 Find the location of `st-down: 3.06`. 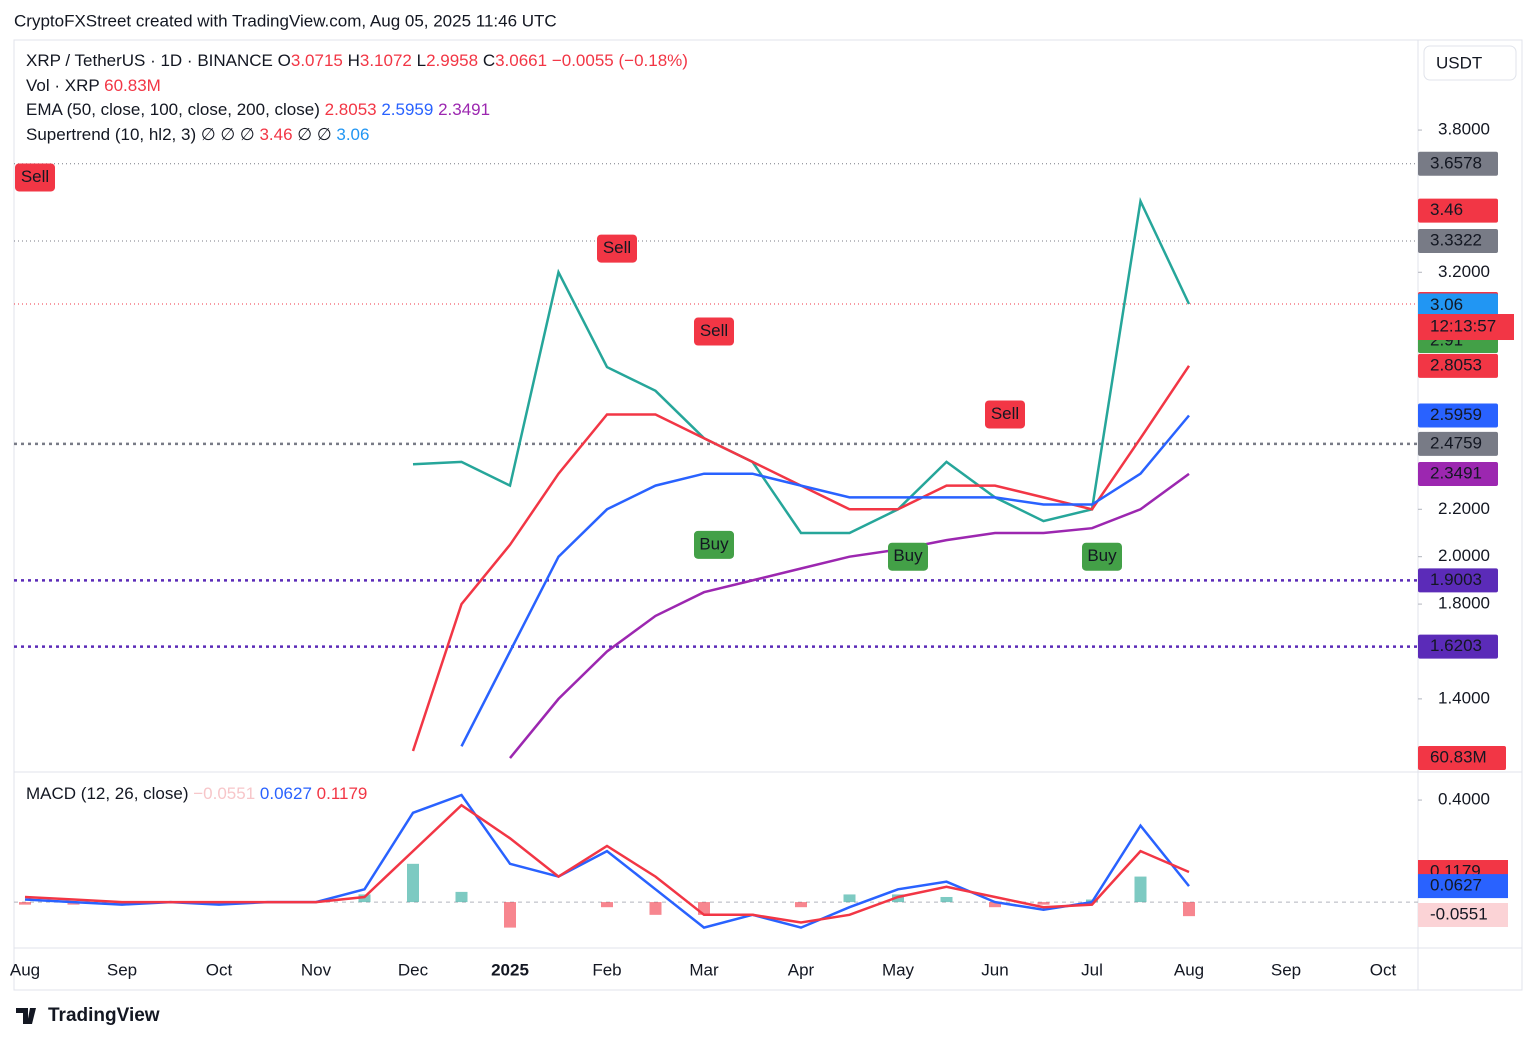

st-down: 3.06 is located at coordinates (352, 134).